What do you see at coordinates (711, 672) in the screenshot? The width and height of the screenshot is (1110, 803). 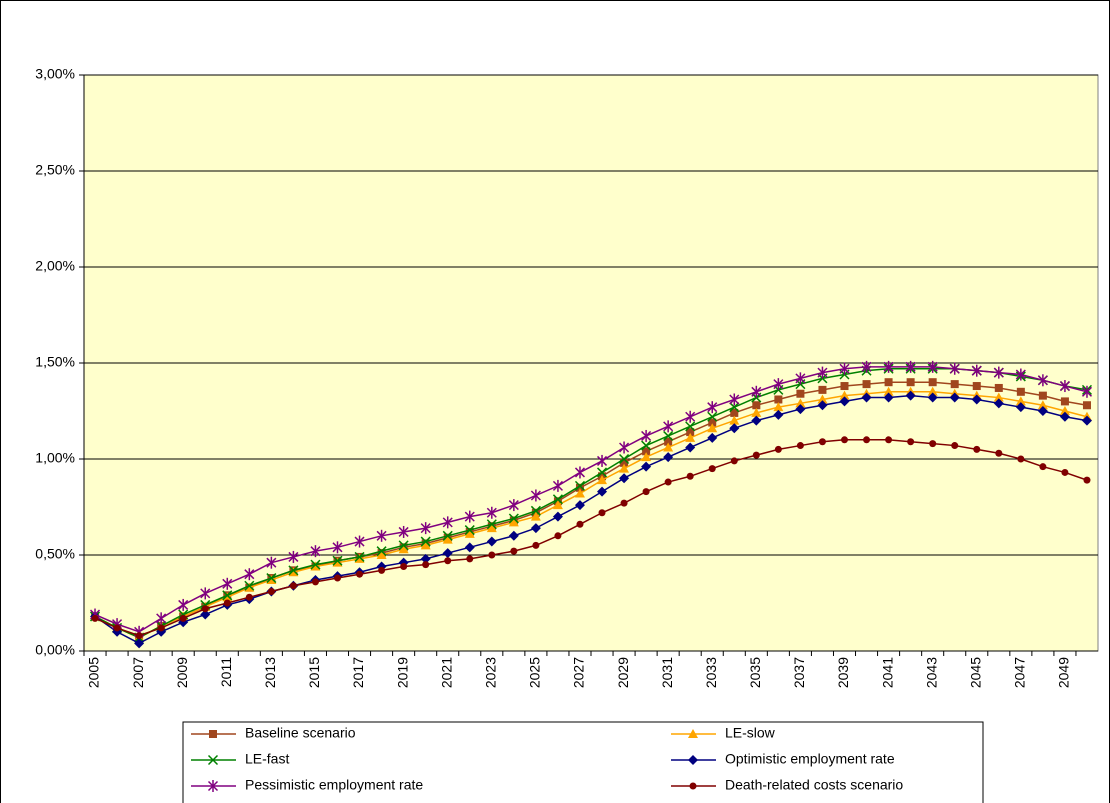 I see `x-tick-label: 2033` at bounding box center [711, 672].